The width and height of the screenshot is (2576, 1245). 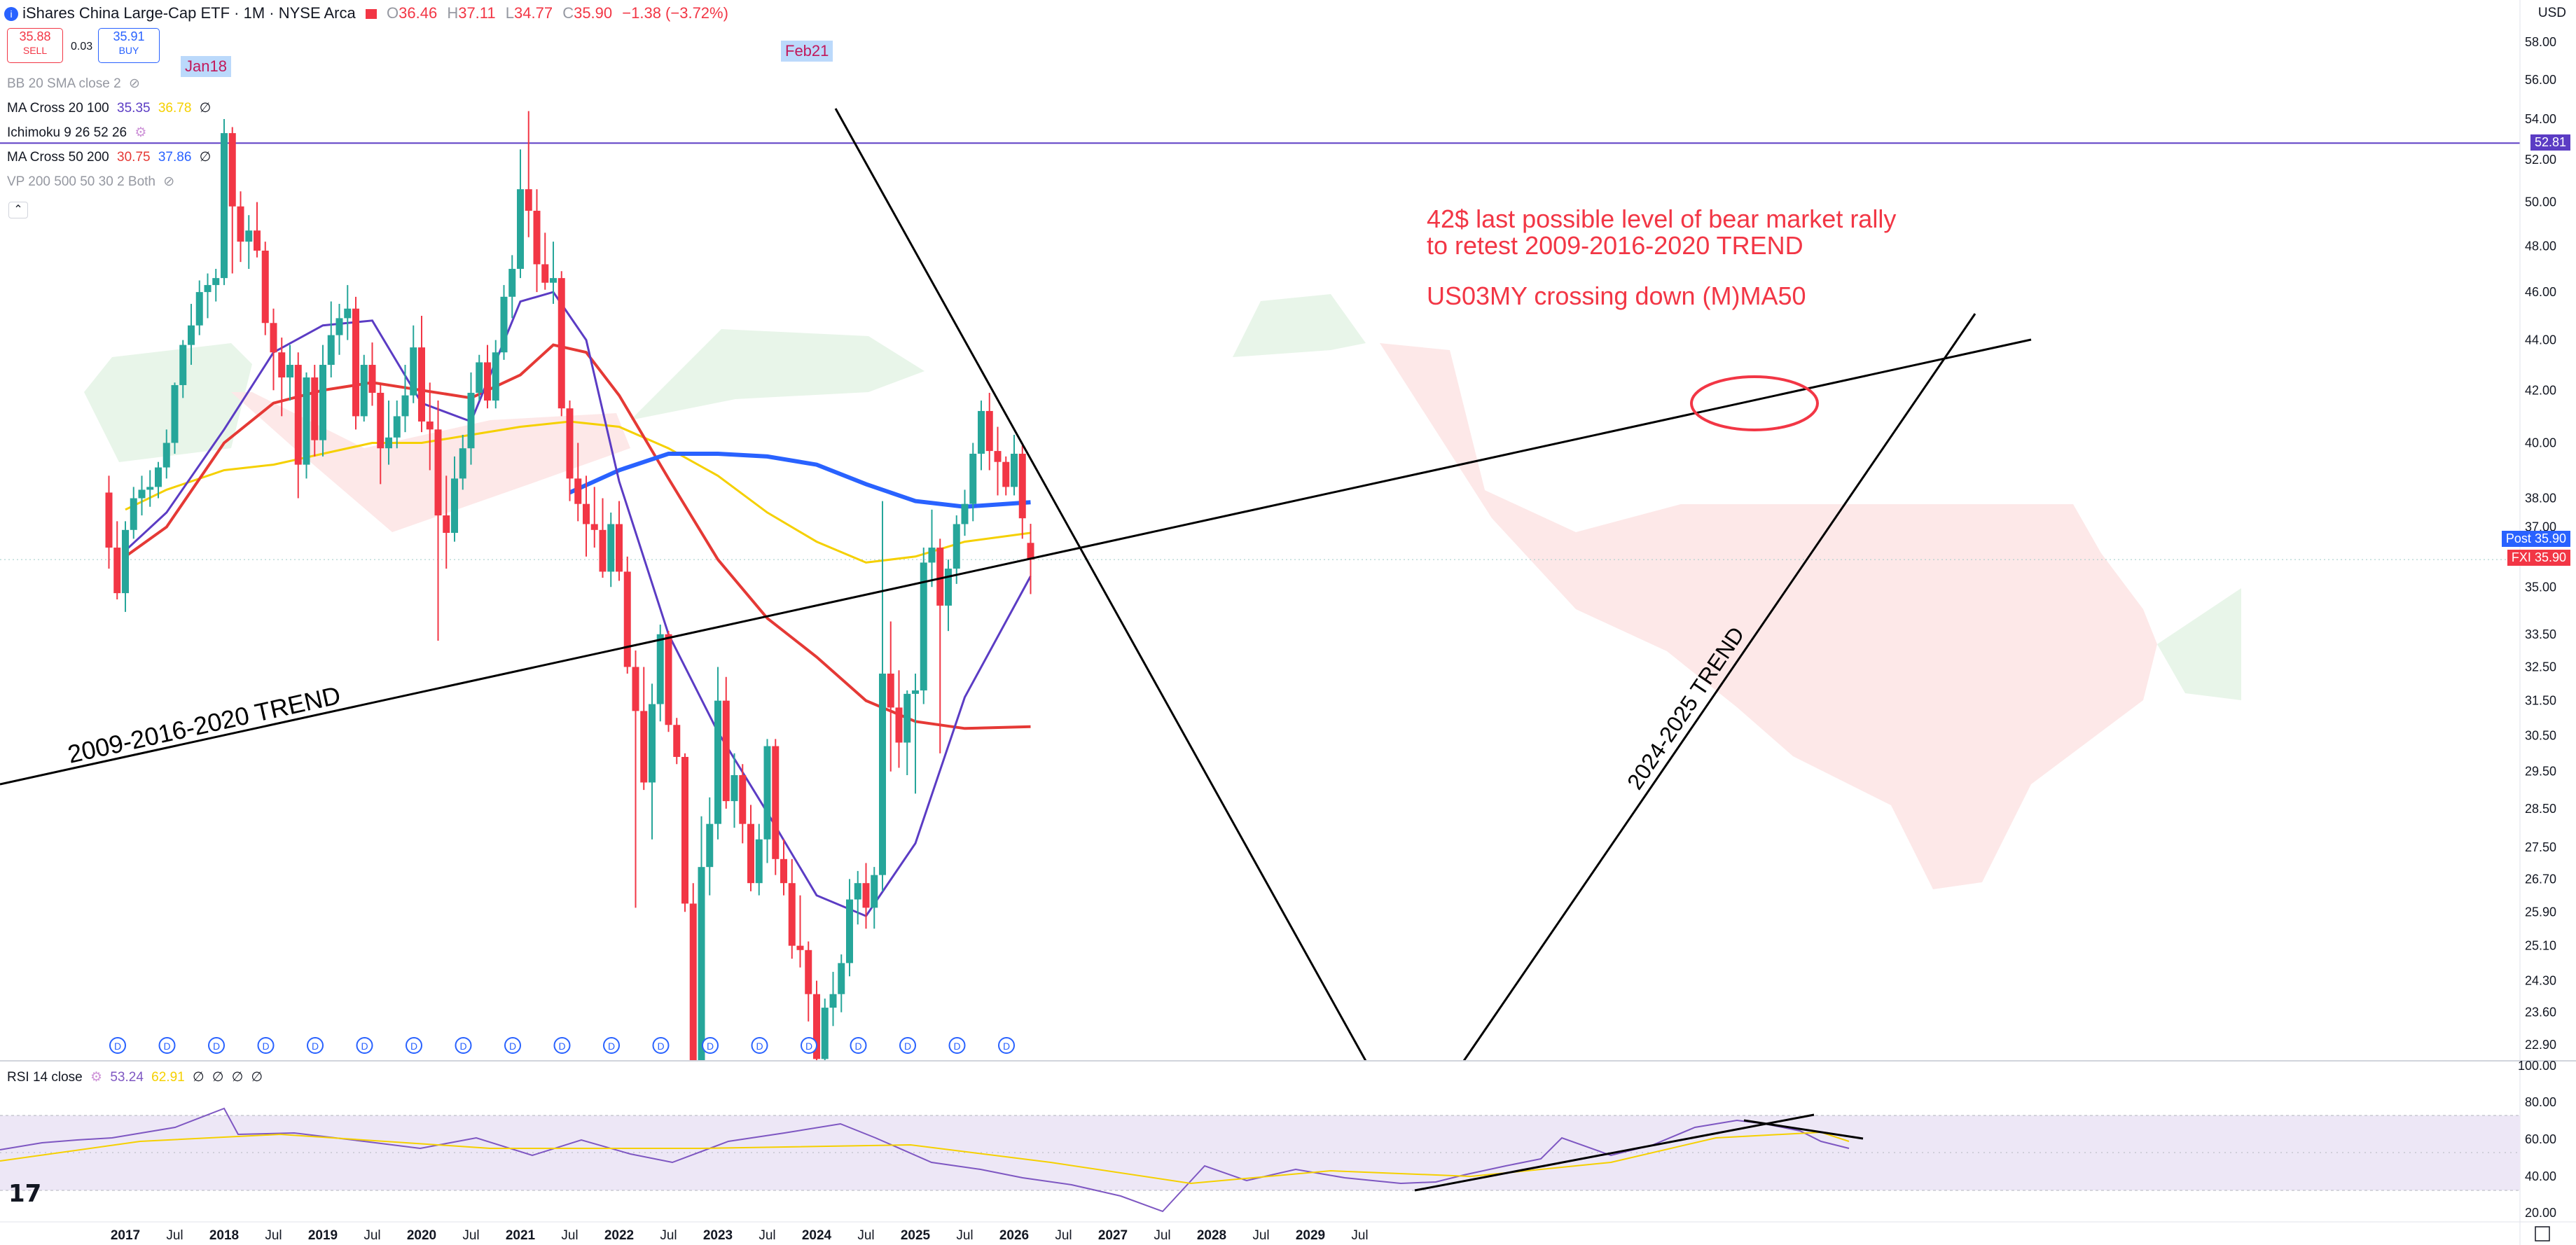 I want to click on low-value: 34.77, so click(x=533, y=13).